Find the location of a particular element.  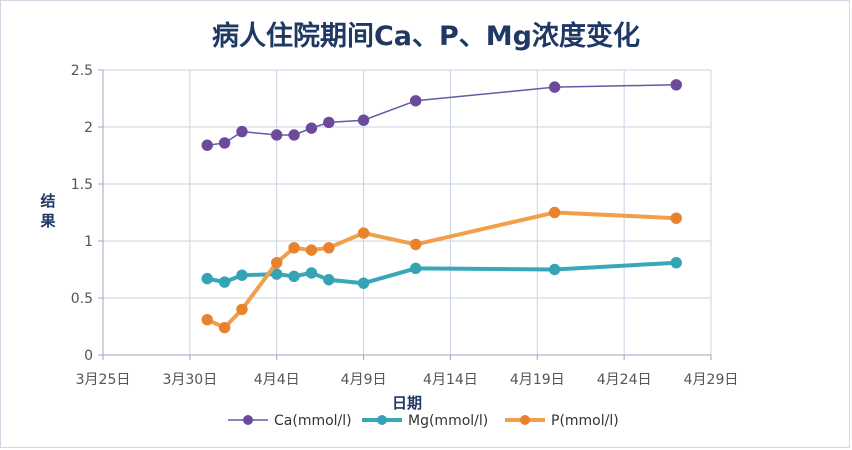

y-tick-label: 2 is located at coordinates (88, 128).